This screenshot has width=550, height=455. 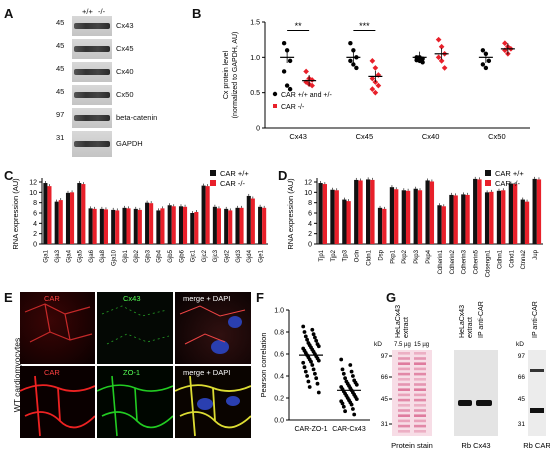 I want to click on panel-letter-a: A, so click(x=9, y=13).